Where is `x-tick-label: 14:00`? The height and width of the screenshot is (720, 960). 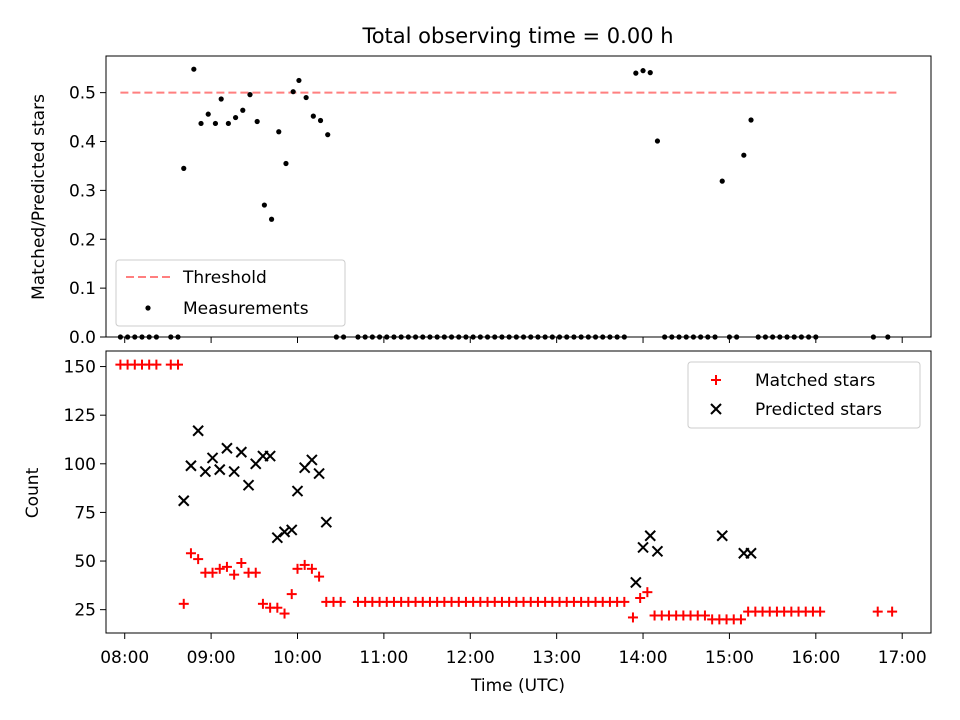 x-tick-label: 14:00 is located at coordinates (643, 658).